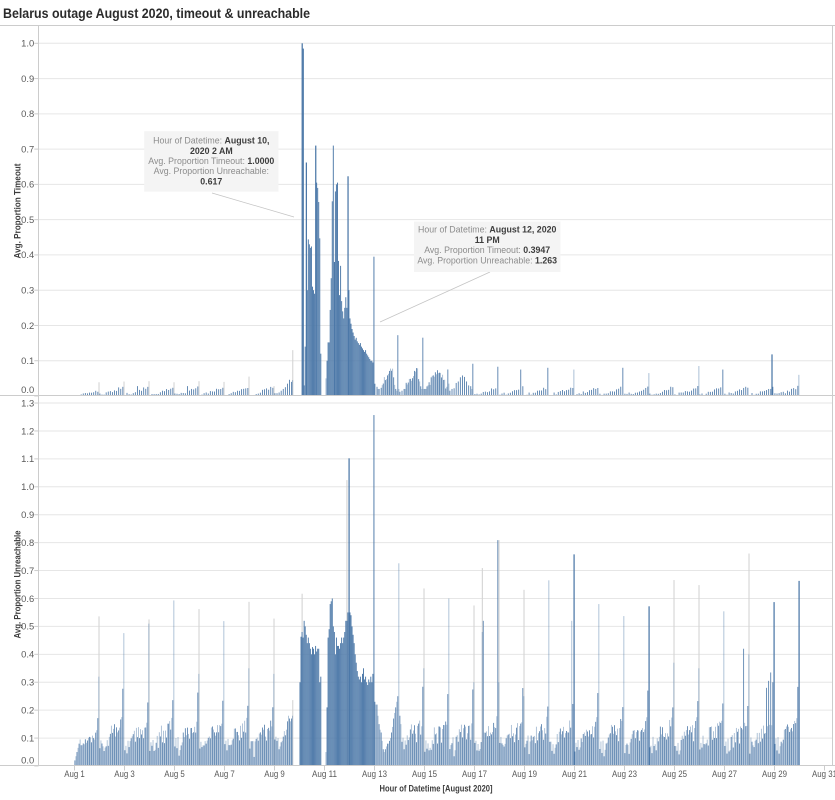 Image resolution: width=835 pixels, height=800 pixels. Describe the element at coordinates (211, 151) in the screenshot. I see `svg-text: 2020 2 AM` at that location.